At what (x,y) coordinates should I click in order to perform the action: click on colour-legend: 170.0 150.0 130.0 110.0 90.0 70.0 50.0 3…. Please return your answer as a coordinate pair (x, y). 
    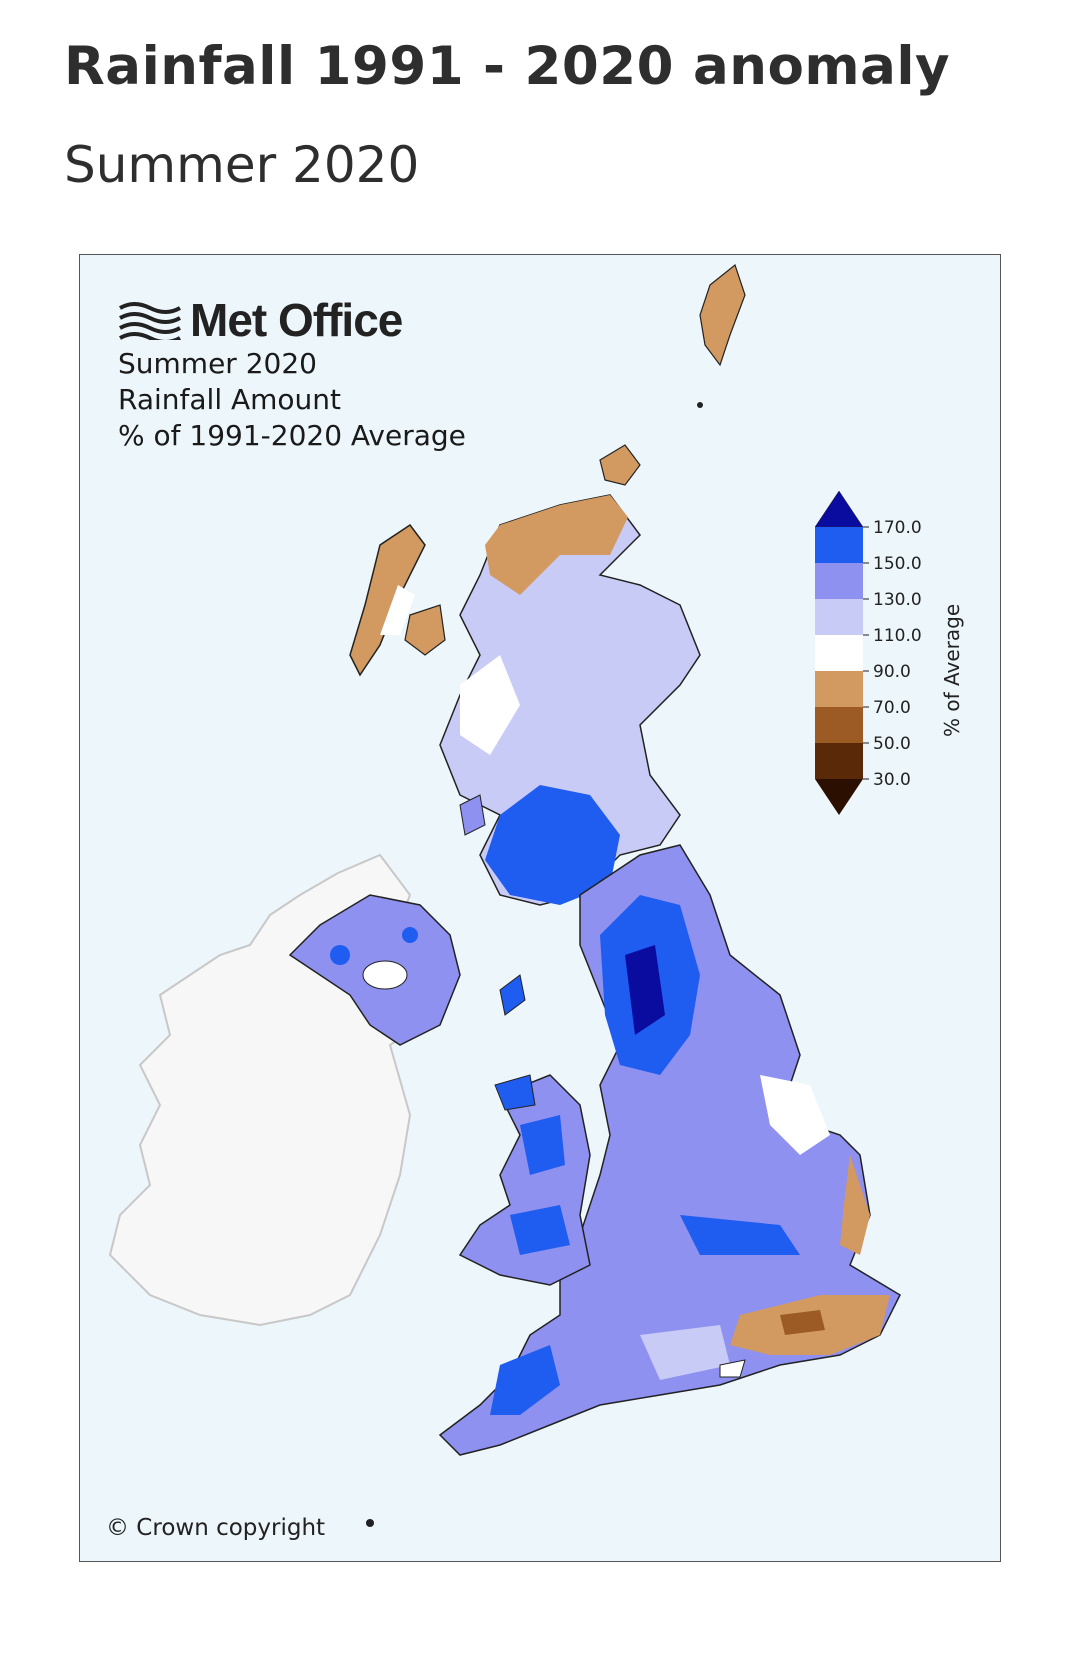
    Looking at the image, I should click on (895, 657).